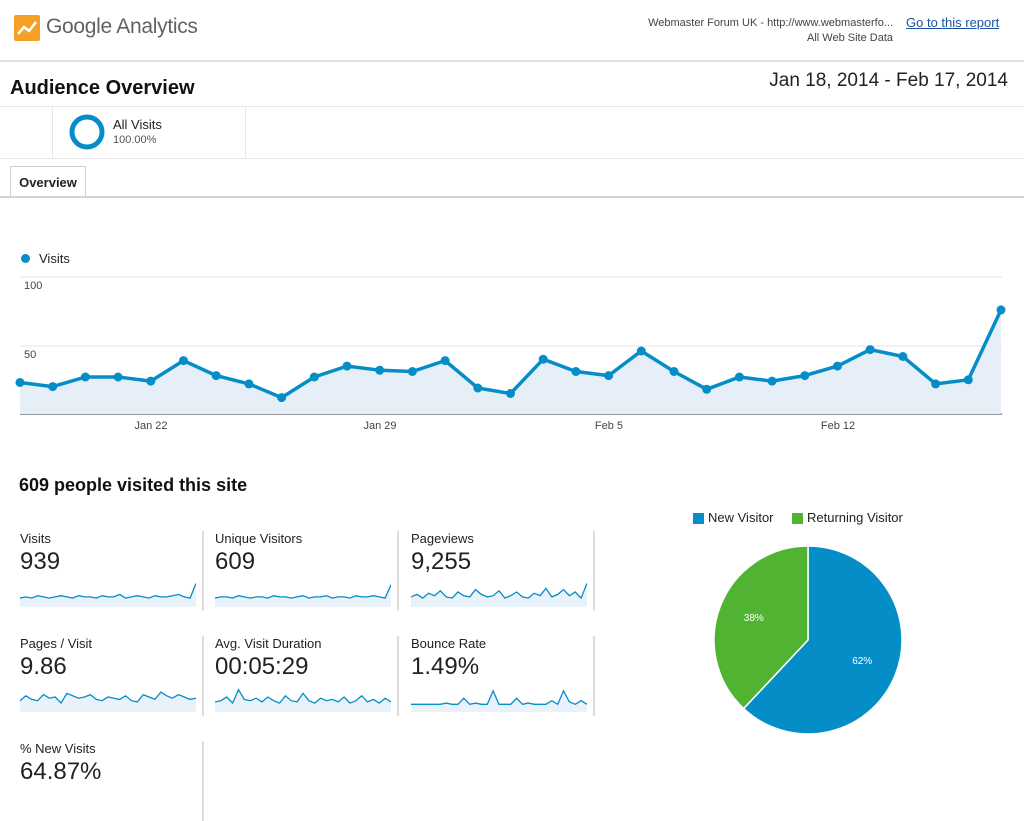 The image size is (1024, 821). Describe the element at coordinates (442, 538) in the screenshot. I see `metric-label: Pageviews` at that location.